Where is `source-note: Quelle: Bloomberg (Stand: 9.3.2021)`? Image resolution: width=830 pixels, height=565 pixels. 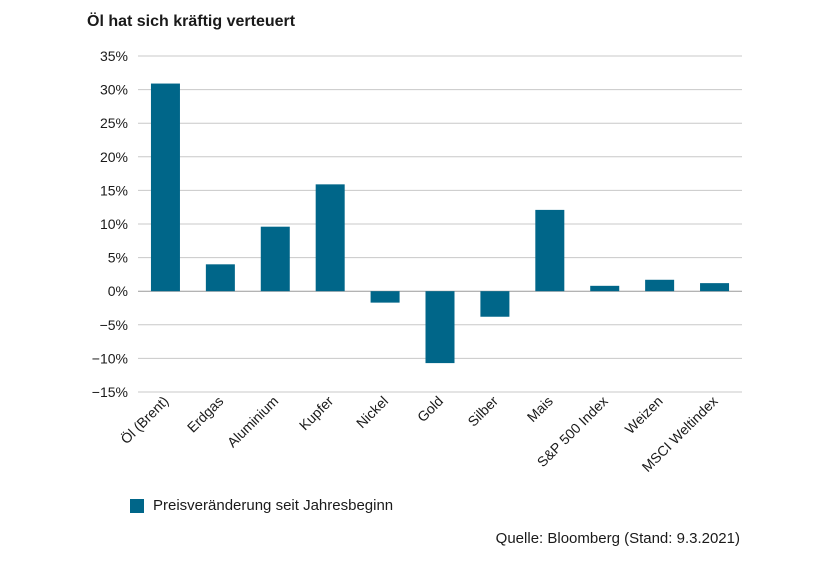 source-note: Quelle: Bloomberg (Stand: 9.3.2021) is located at coordinates (617, 538).